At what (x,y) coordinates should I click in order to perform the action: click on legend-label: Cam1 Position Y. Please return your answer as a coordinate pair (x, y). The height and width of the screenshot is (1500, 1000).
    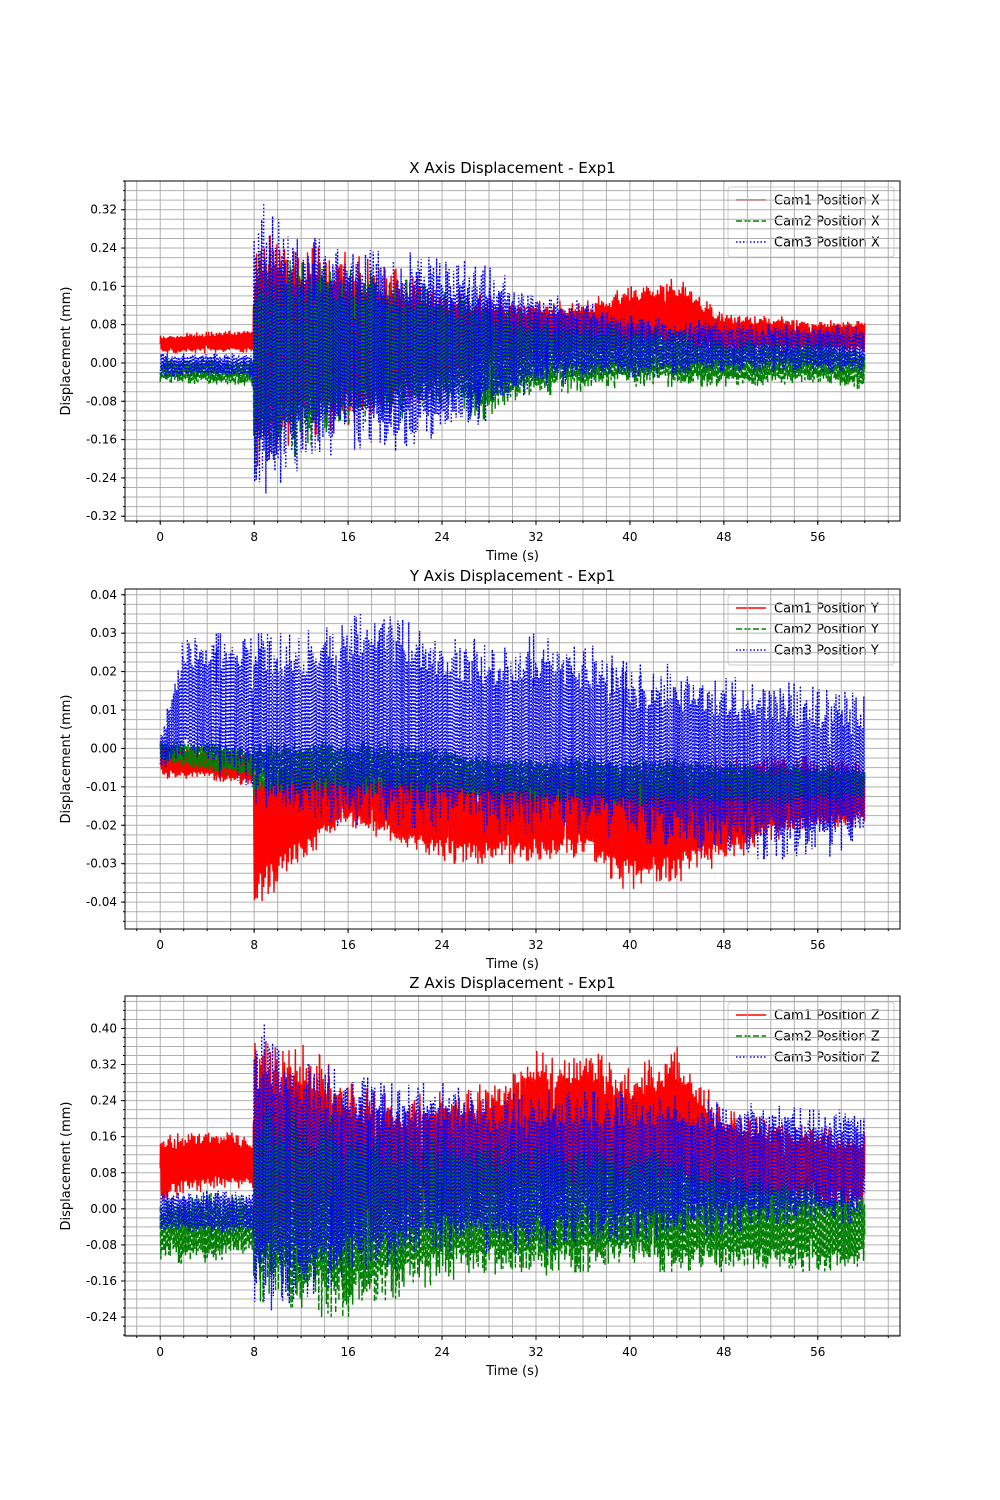
    Looking at the image, I should click on (826, 609).